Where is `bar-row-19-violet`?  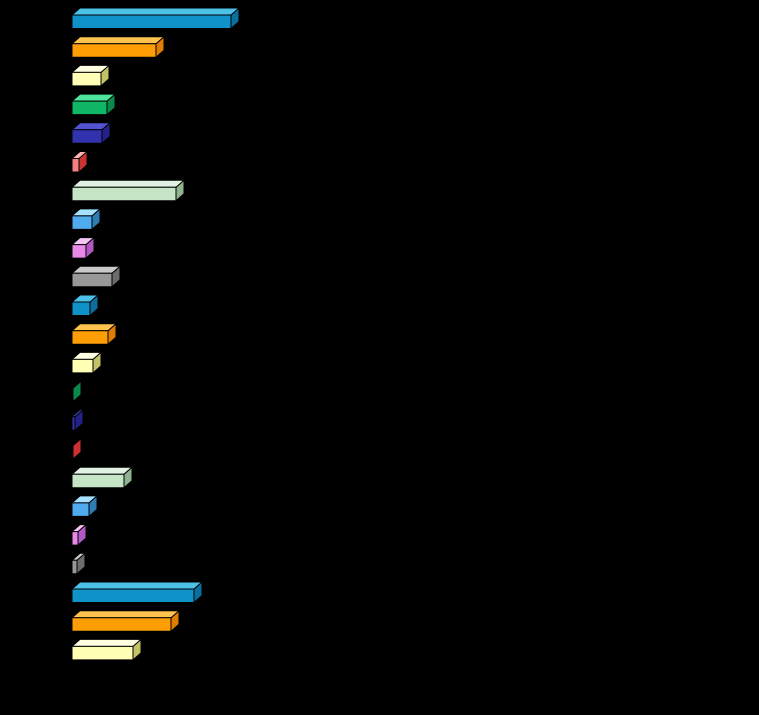
bar-row-19-violet is located at coordinates (79, 535).